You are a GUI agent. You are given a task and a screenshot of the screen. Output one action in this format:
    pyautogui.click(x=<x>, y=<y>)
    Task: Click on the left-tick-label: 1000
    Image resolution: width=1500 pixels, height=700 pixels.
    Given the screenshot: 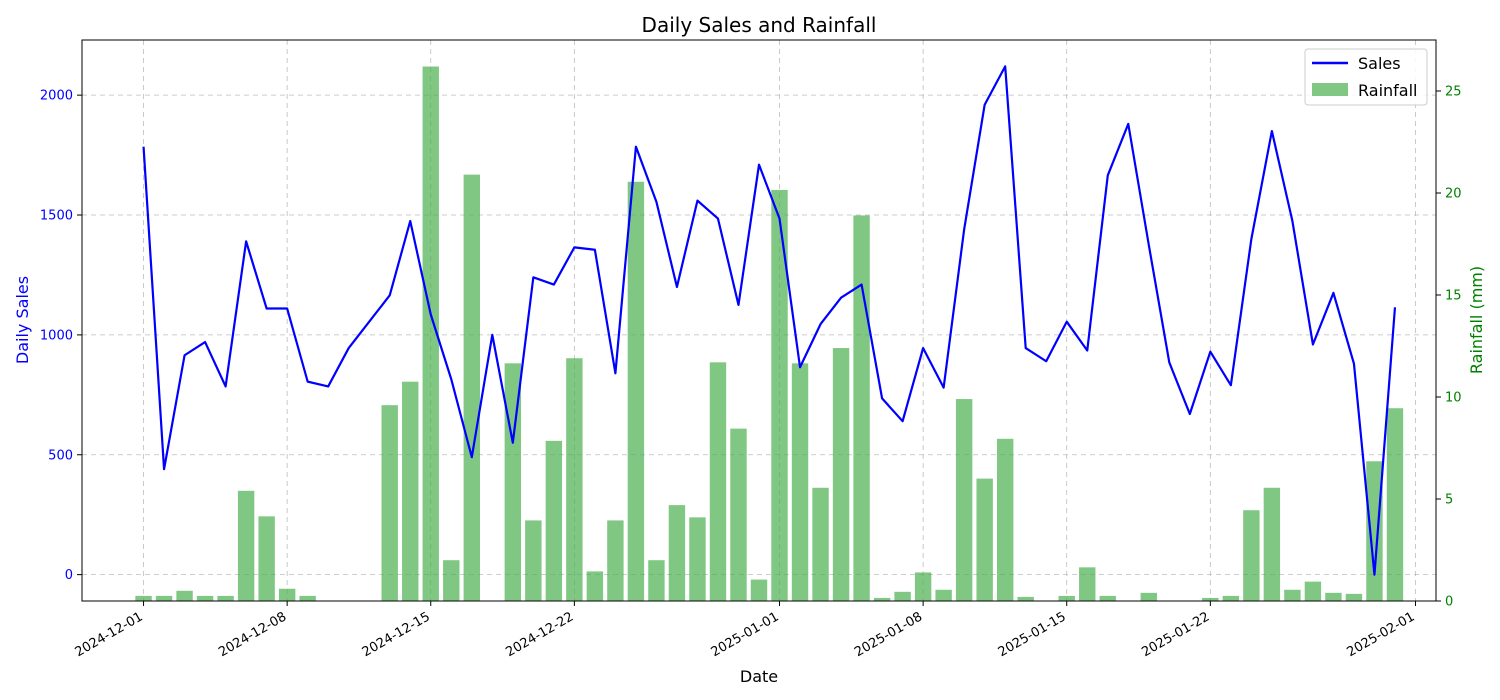 What is the action you would take?
    pyautogui.click(x=56, y=335)
    